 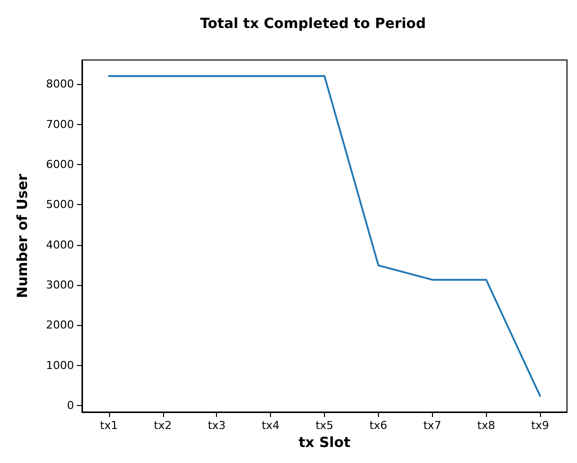 What do you see at coordinates (432, 425) in the screenshot?
I see `x-tick-label: tx7` at bounding box center [432, 425].